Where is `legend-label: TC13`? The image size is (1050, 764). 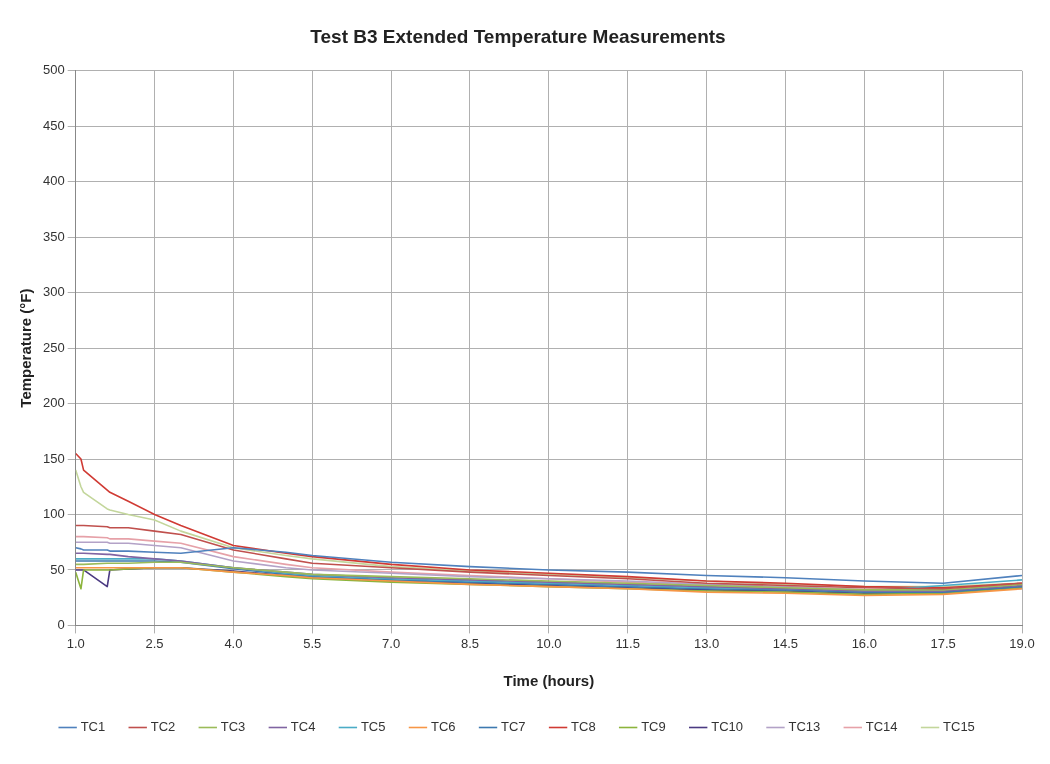 legend-label: TC13 is located at coordinates (804, 727).